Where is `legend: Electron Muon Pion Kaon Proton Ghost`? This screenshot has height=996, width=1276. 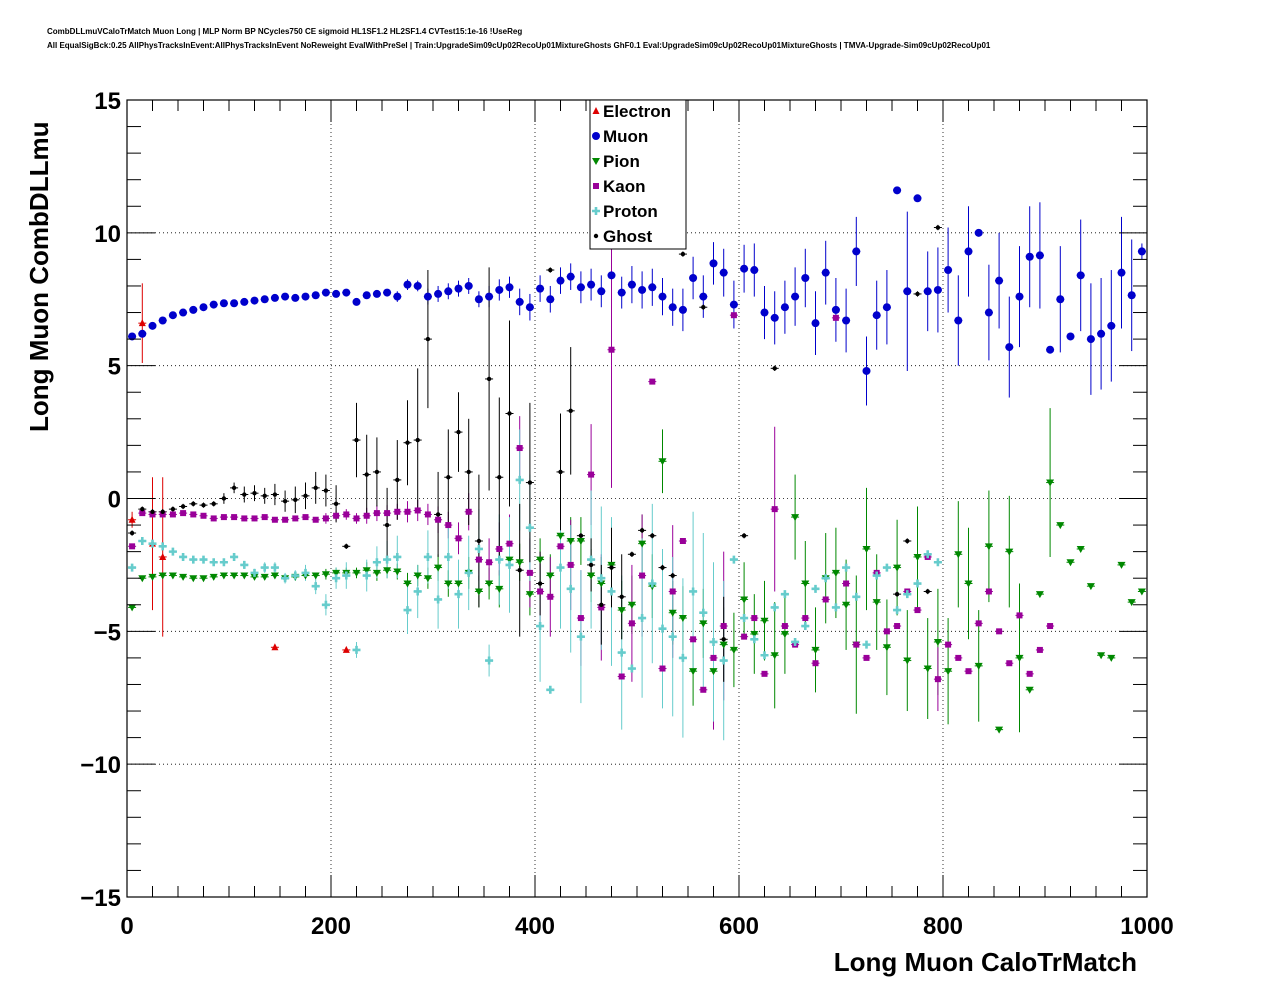
legend: Electron Muon Pion Kaon Proton Ghost is located at coordinates (638, 174).